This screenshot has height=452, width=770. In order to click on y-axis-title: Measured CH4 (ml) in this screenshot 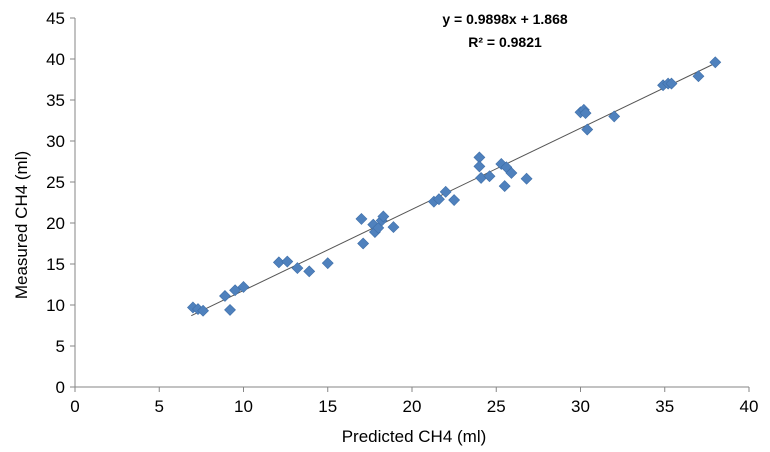, I will do `click(21, 225)`.